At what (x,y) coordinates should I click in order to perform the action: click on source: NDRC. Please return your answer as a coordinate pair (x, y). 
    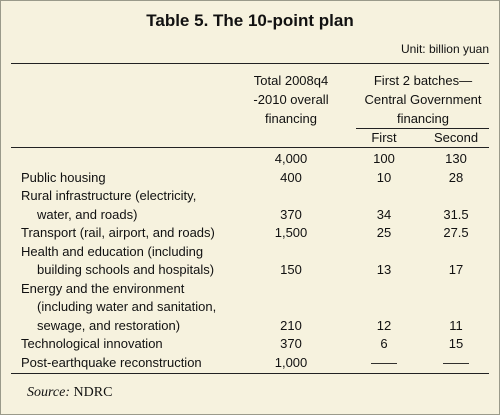
    Looking at the image, I should click on (93, 392).